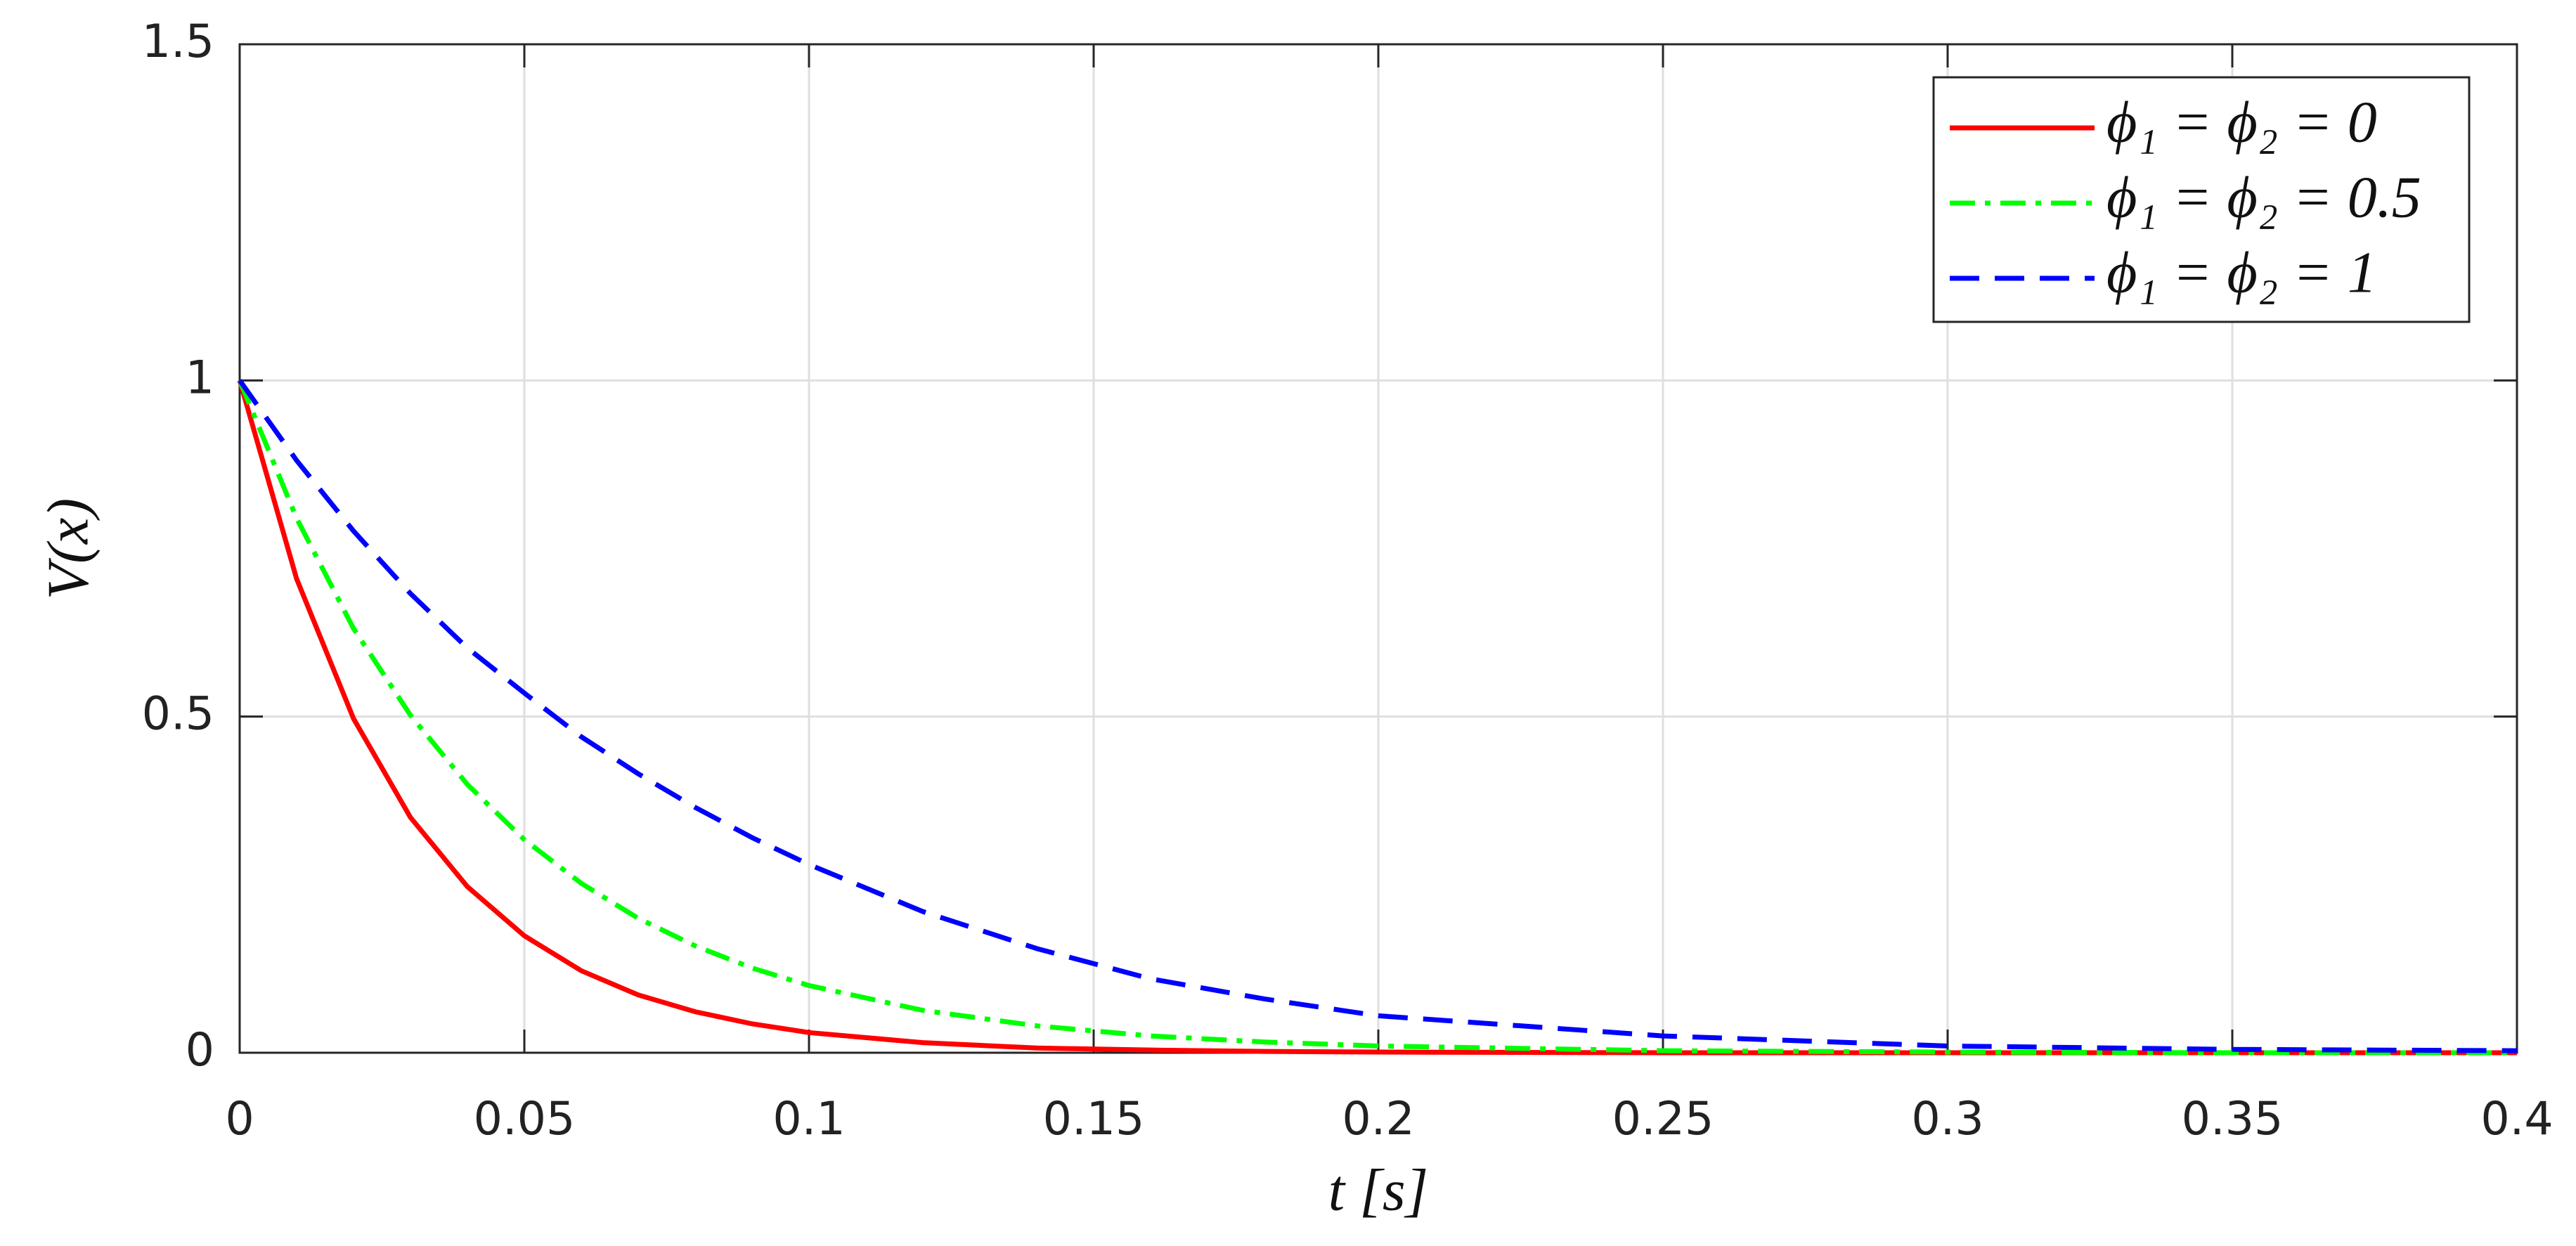 This screenshot has height=1246, width=2576. I want to click on legend-box, so click(2201, 199).